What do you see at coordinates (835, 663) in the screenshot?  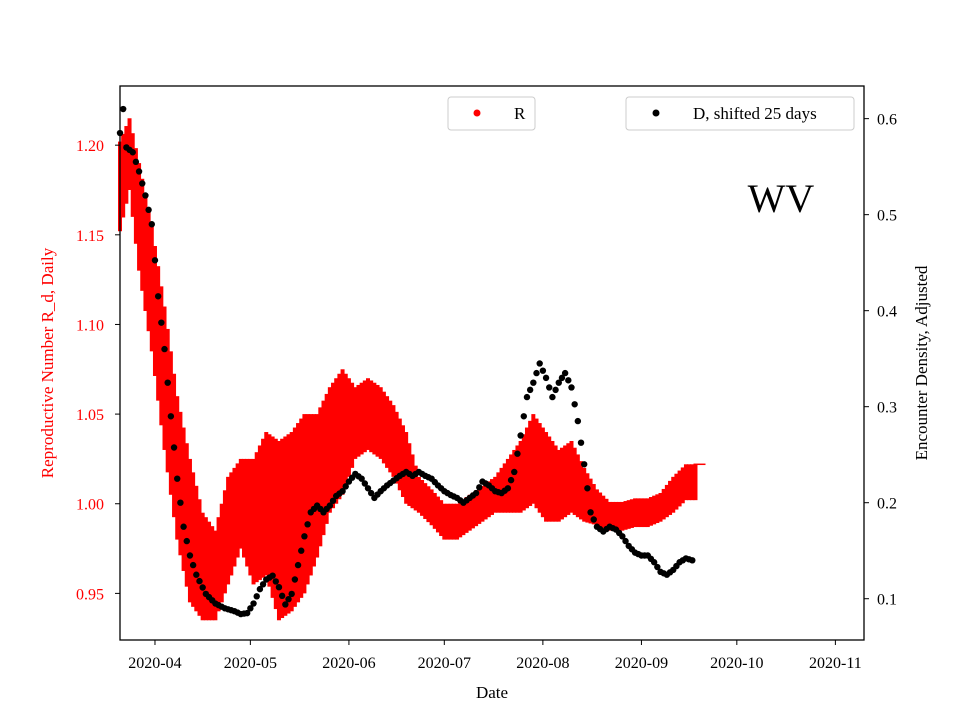 I see `x-tick-label: 2020-11` at bounding box center [835, 663].